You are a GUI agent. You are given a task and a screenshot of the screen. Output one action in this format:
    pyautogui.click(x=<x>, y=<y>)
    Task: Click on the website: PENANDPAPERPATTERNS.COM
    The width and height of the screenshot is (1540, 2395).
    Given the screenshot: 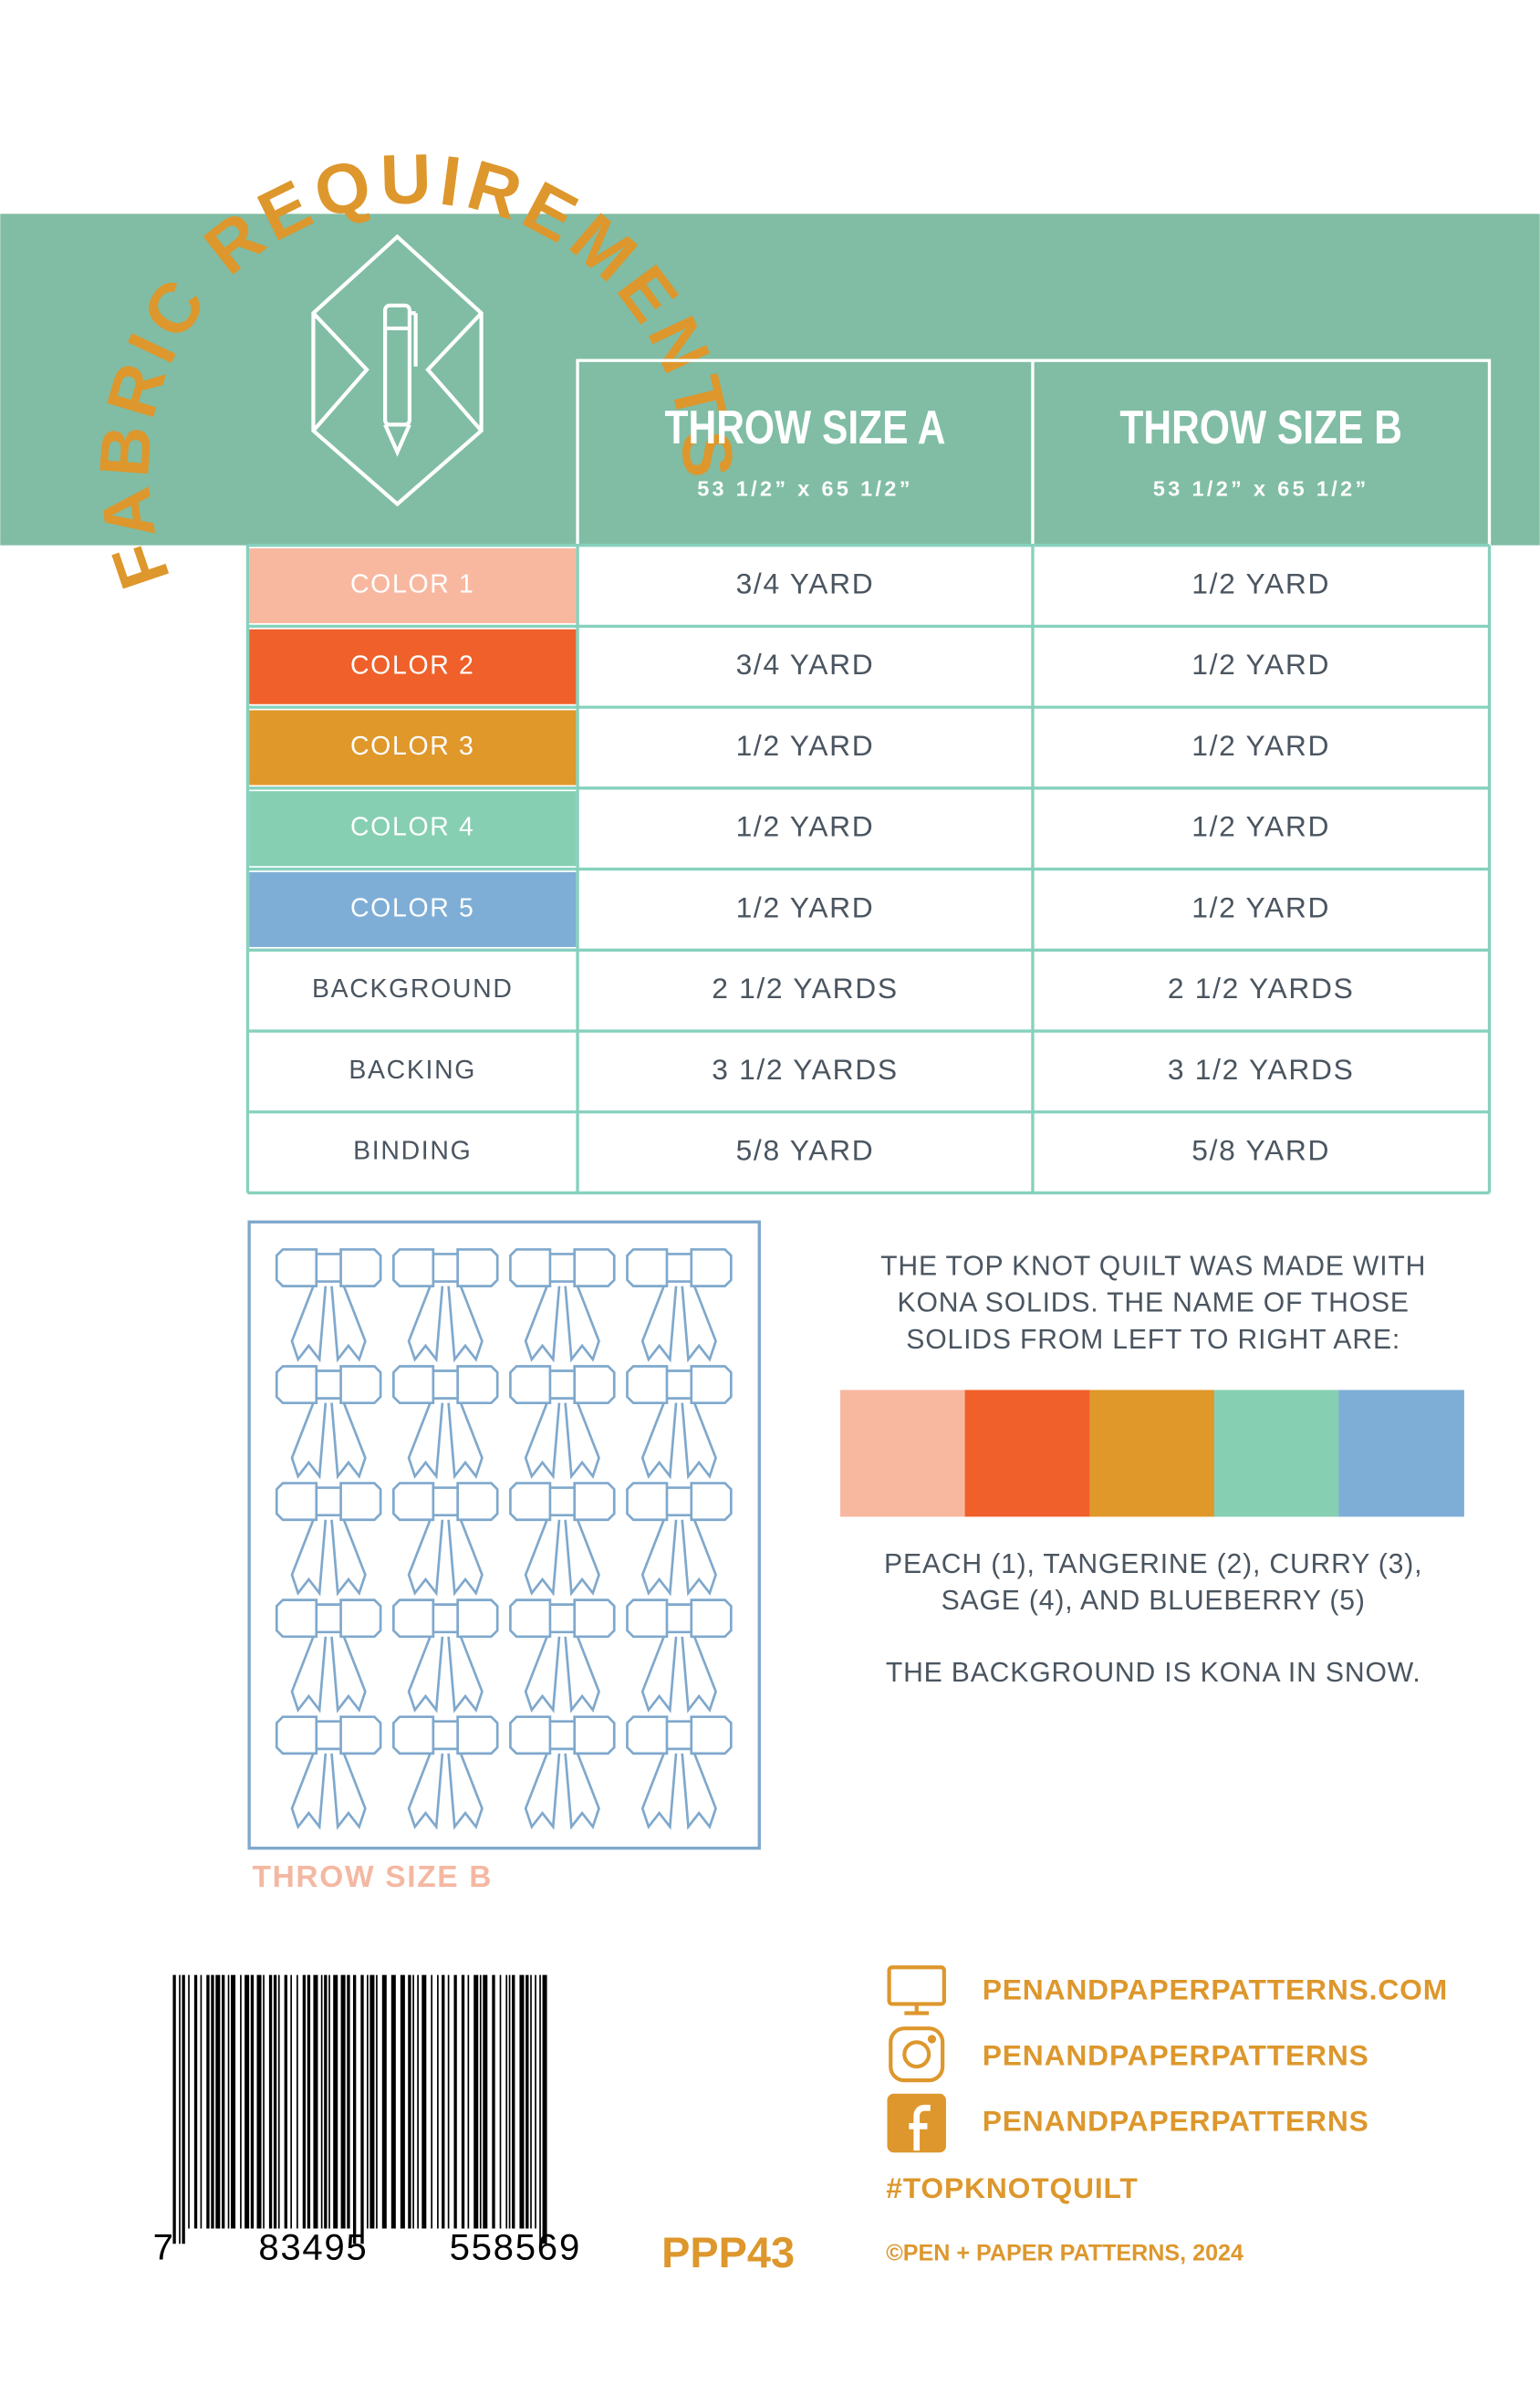 What is the action you would take?
    pyautogui.click(x=1215, y=1989)
    